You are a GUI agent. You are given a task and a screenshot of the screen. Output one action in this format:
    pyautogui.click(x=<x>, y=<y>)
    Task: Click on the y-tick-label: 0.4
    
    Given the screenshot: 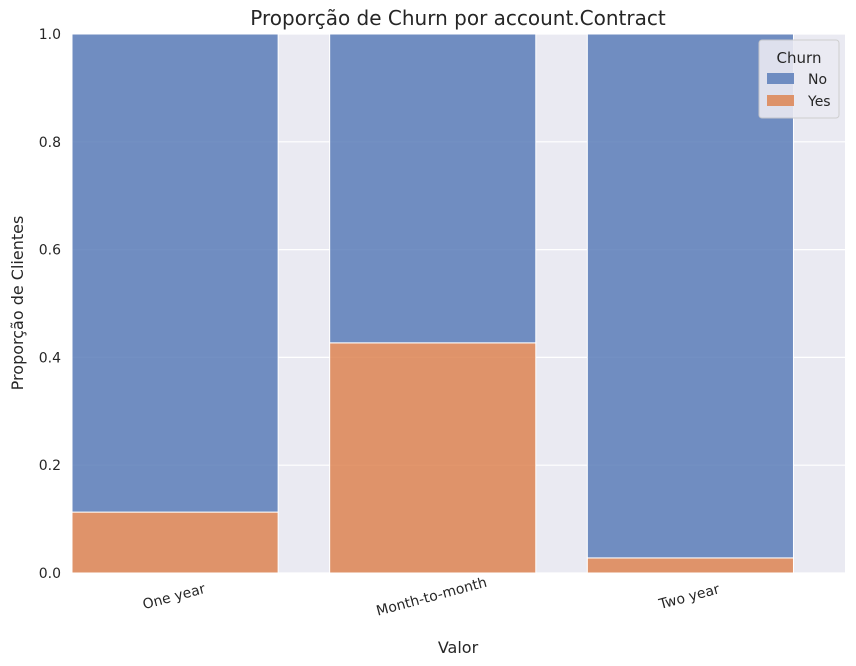 What is the action you would take?
    pyautogui.click(x=50, y=358)
    